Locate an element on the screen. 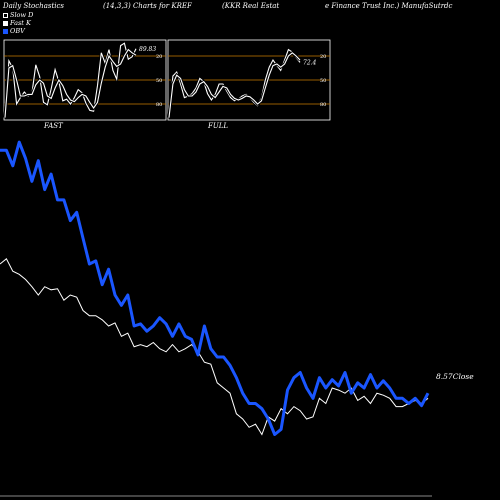 The width and height of the screenshot is (500, 500). series-line-fast-slow-d is located at coordinates (70, 83).